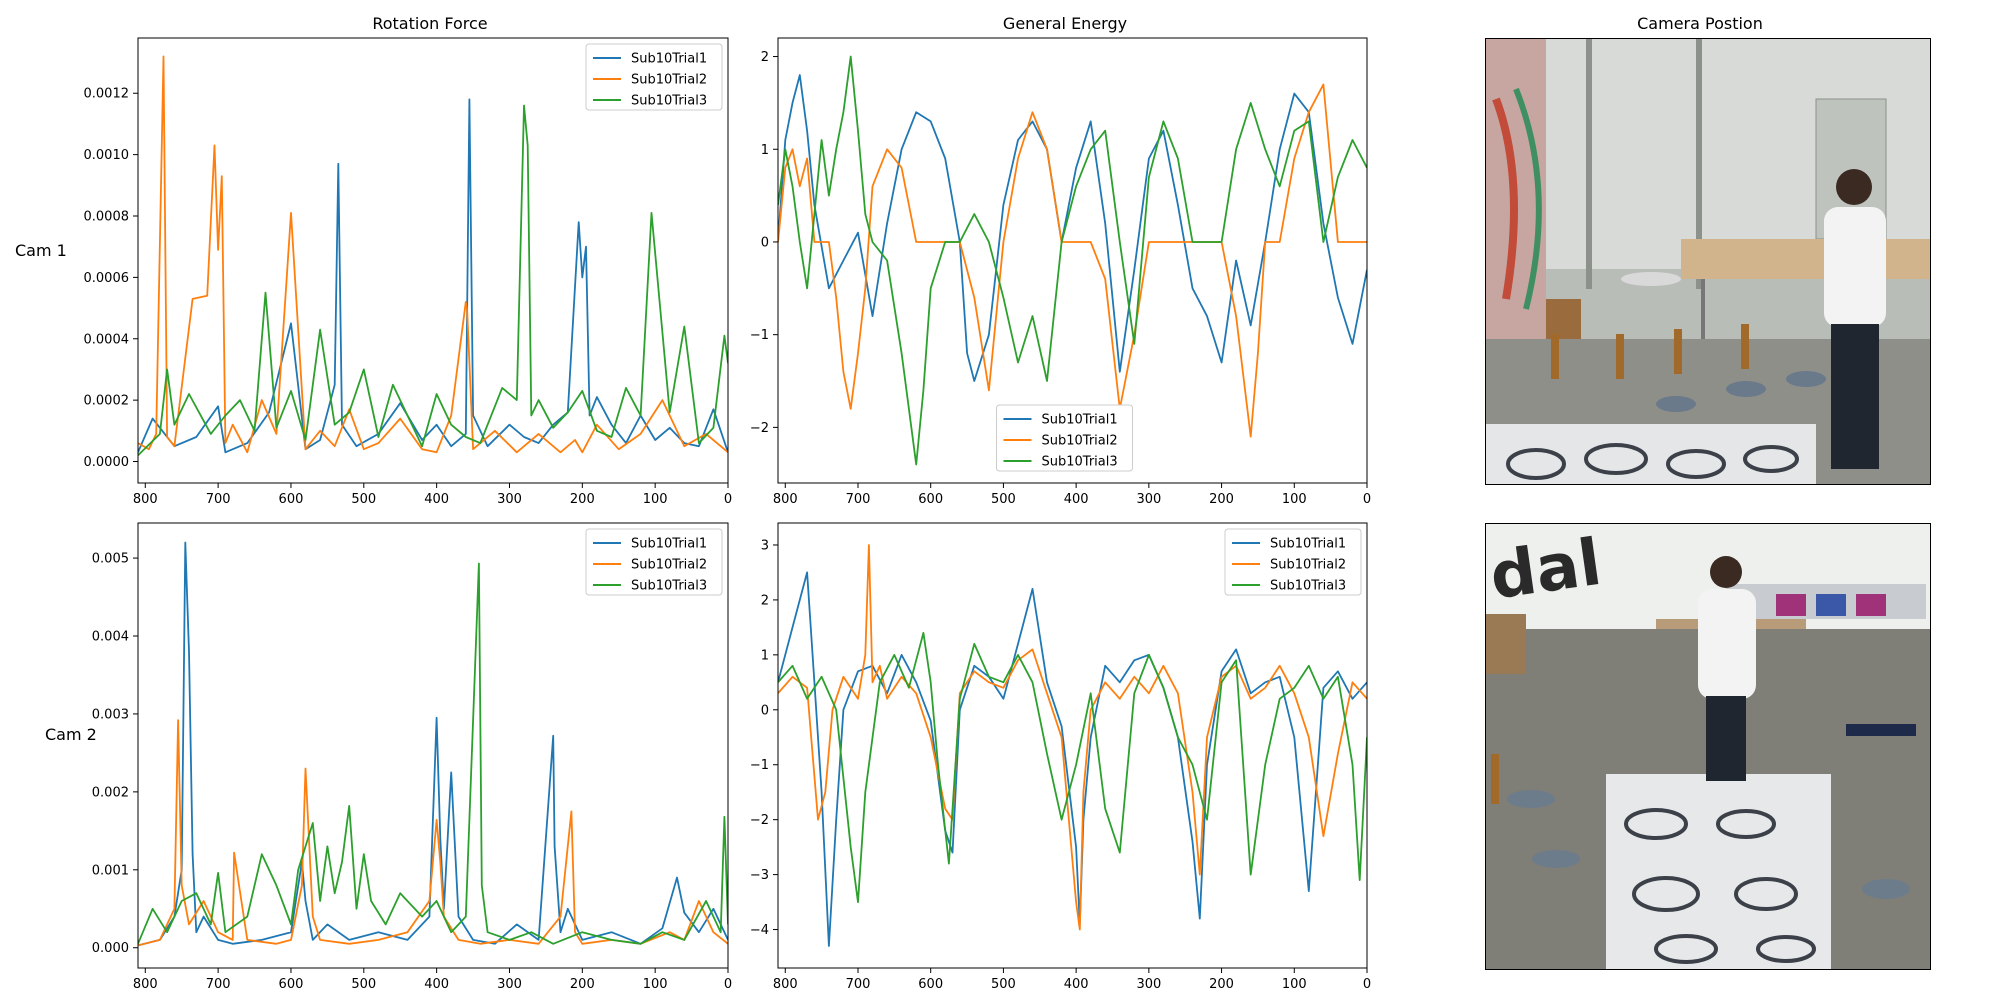 The image size is (2000, 1000). Describe the element at coordinates (107, 94) in the screenshot. I see `y-tick-label: 0.0012` at that location.